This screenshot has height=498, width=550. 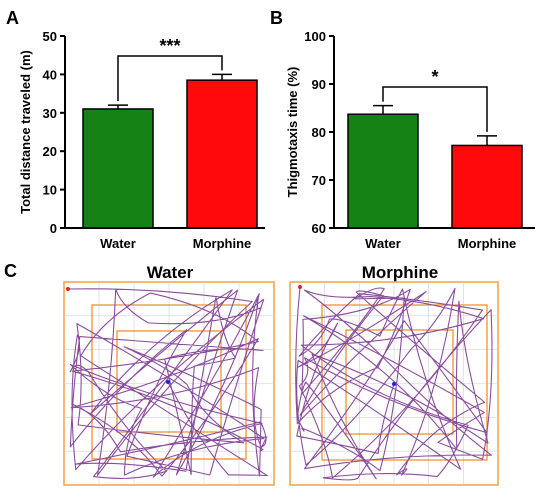 I want to click on chartB-significance-bracket, so click(x=435, y=109).